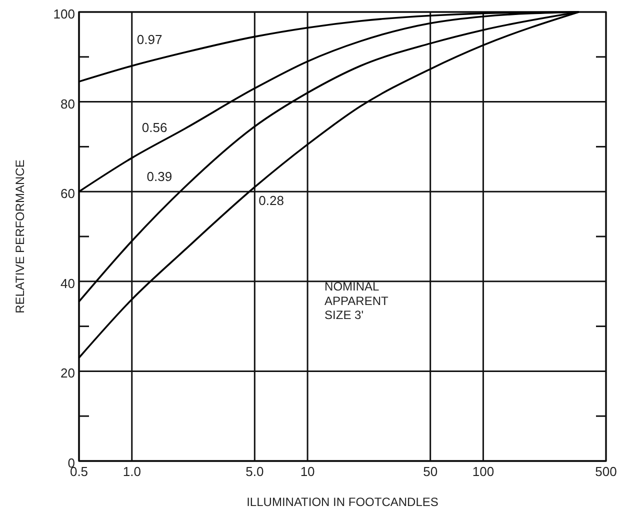 This screenshot has height=514, width=622. What do you see at coordinates (307, 472) in the screenshot?
I see `x-tick-label: 10` at bounding box center [307, 472].